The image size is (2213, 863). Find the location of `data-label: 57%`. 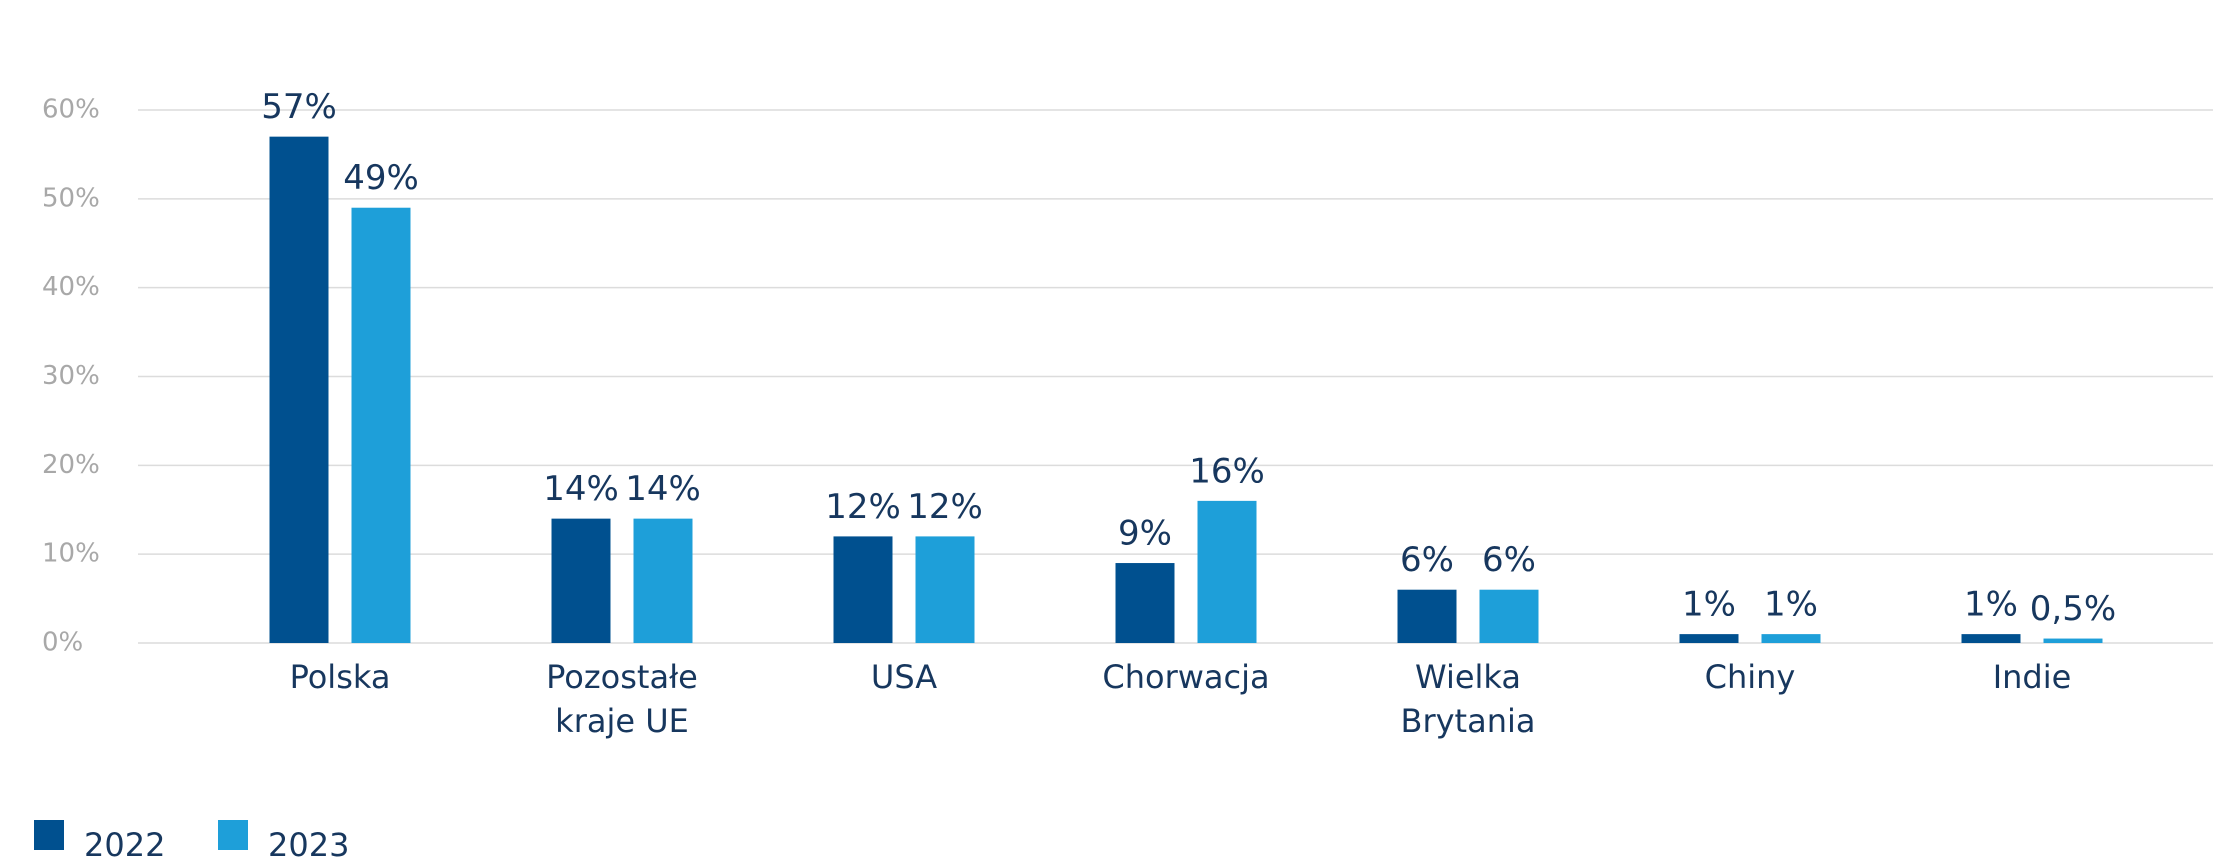

data-label: 57% is located at coordinates (299, 107).